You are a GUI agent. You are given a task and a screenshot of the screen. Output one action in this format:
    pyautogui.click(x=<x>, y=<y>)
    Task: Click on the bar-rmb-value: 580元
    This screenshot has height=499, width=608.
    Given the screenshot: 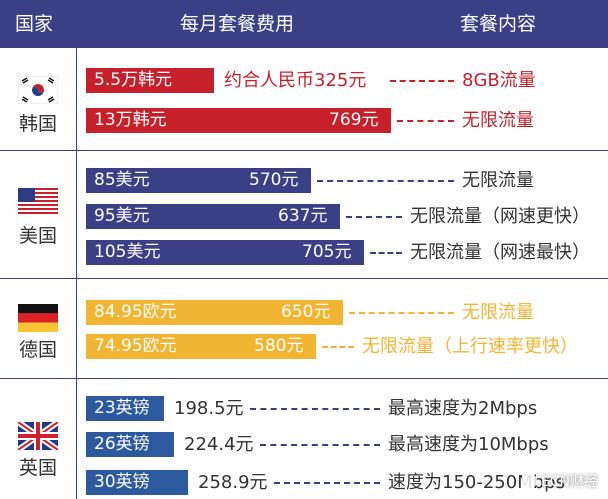 What is the action you would take?
    pyautogui.click(x=279, y=346)
    